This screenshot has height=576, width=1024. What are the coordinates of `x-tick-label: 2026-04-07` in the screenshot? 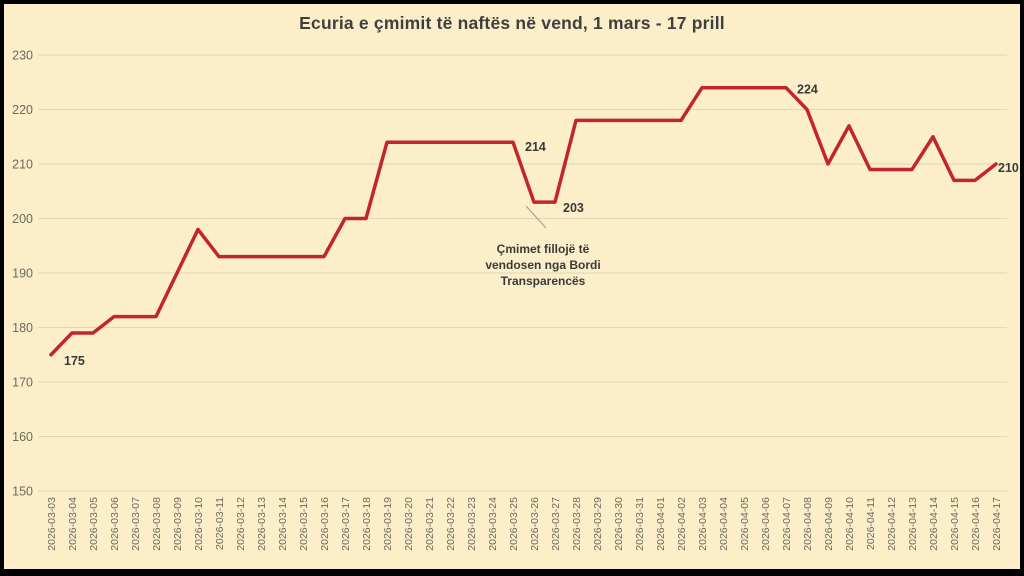 It's located at (787, 524).